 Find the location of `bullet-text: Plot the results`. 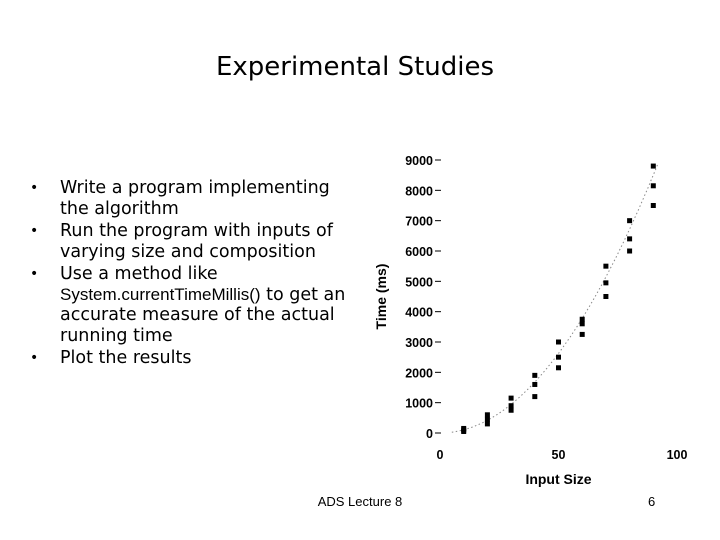

bullet-text: Plot the results is located at coordinates (126, 358).